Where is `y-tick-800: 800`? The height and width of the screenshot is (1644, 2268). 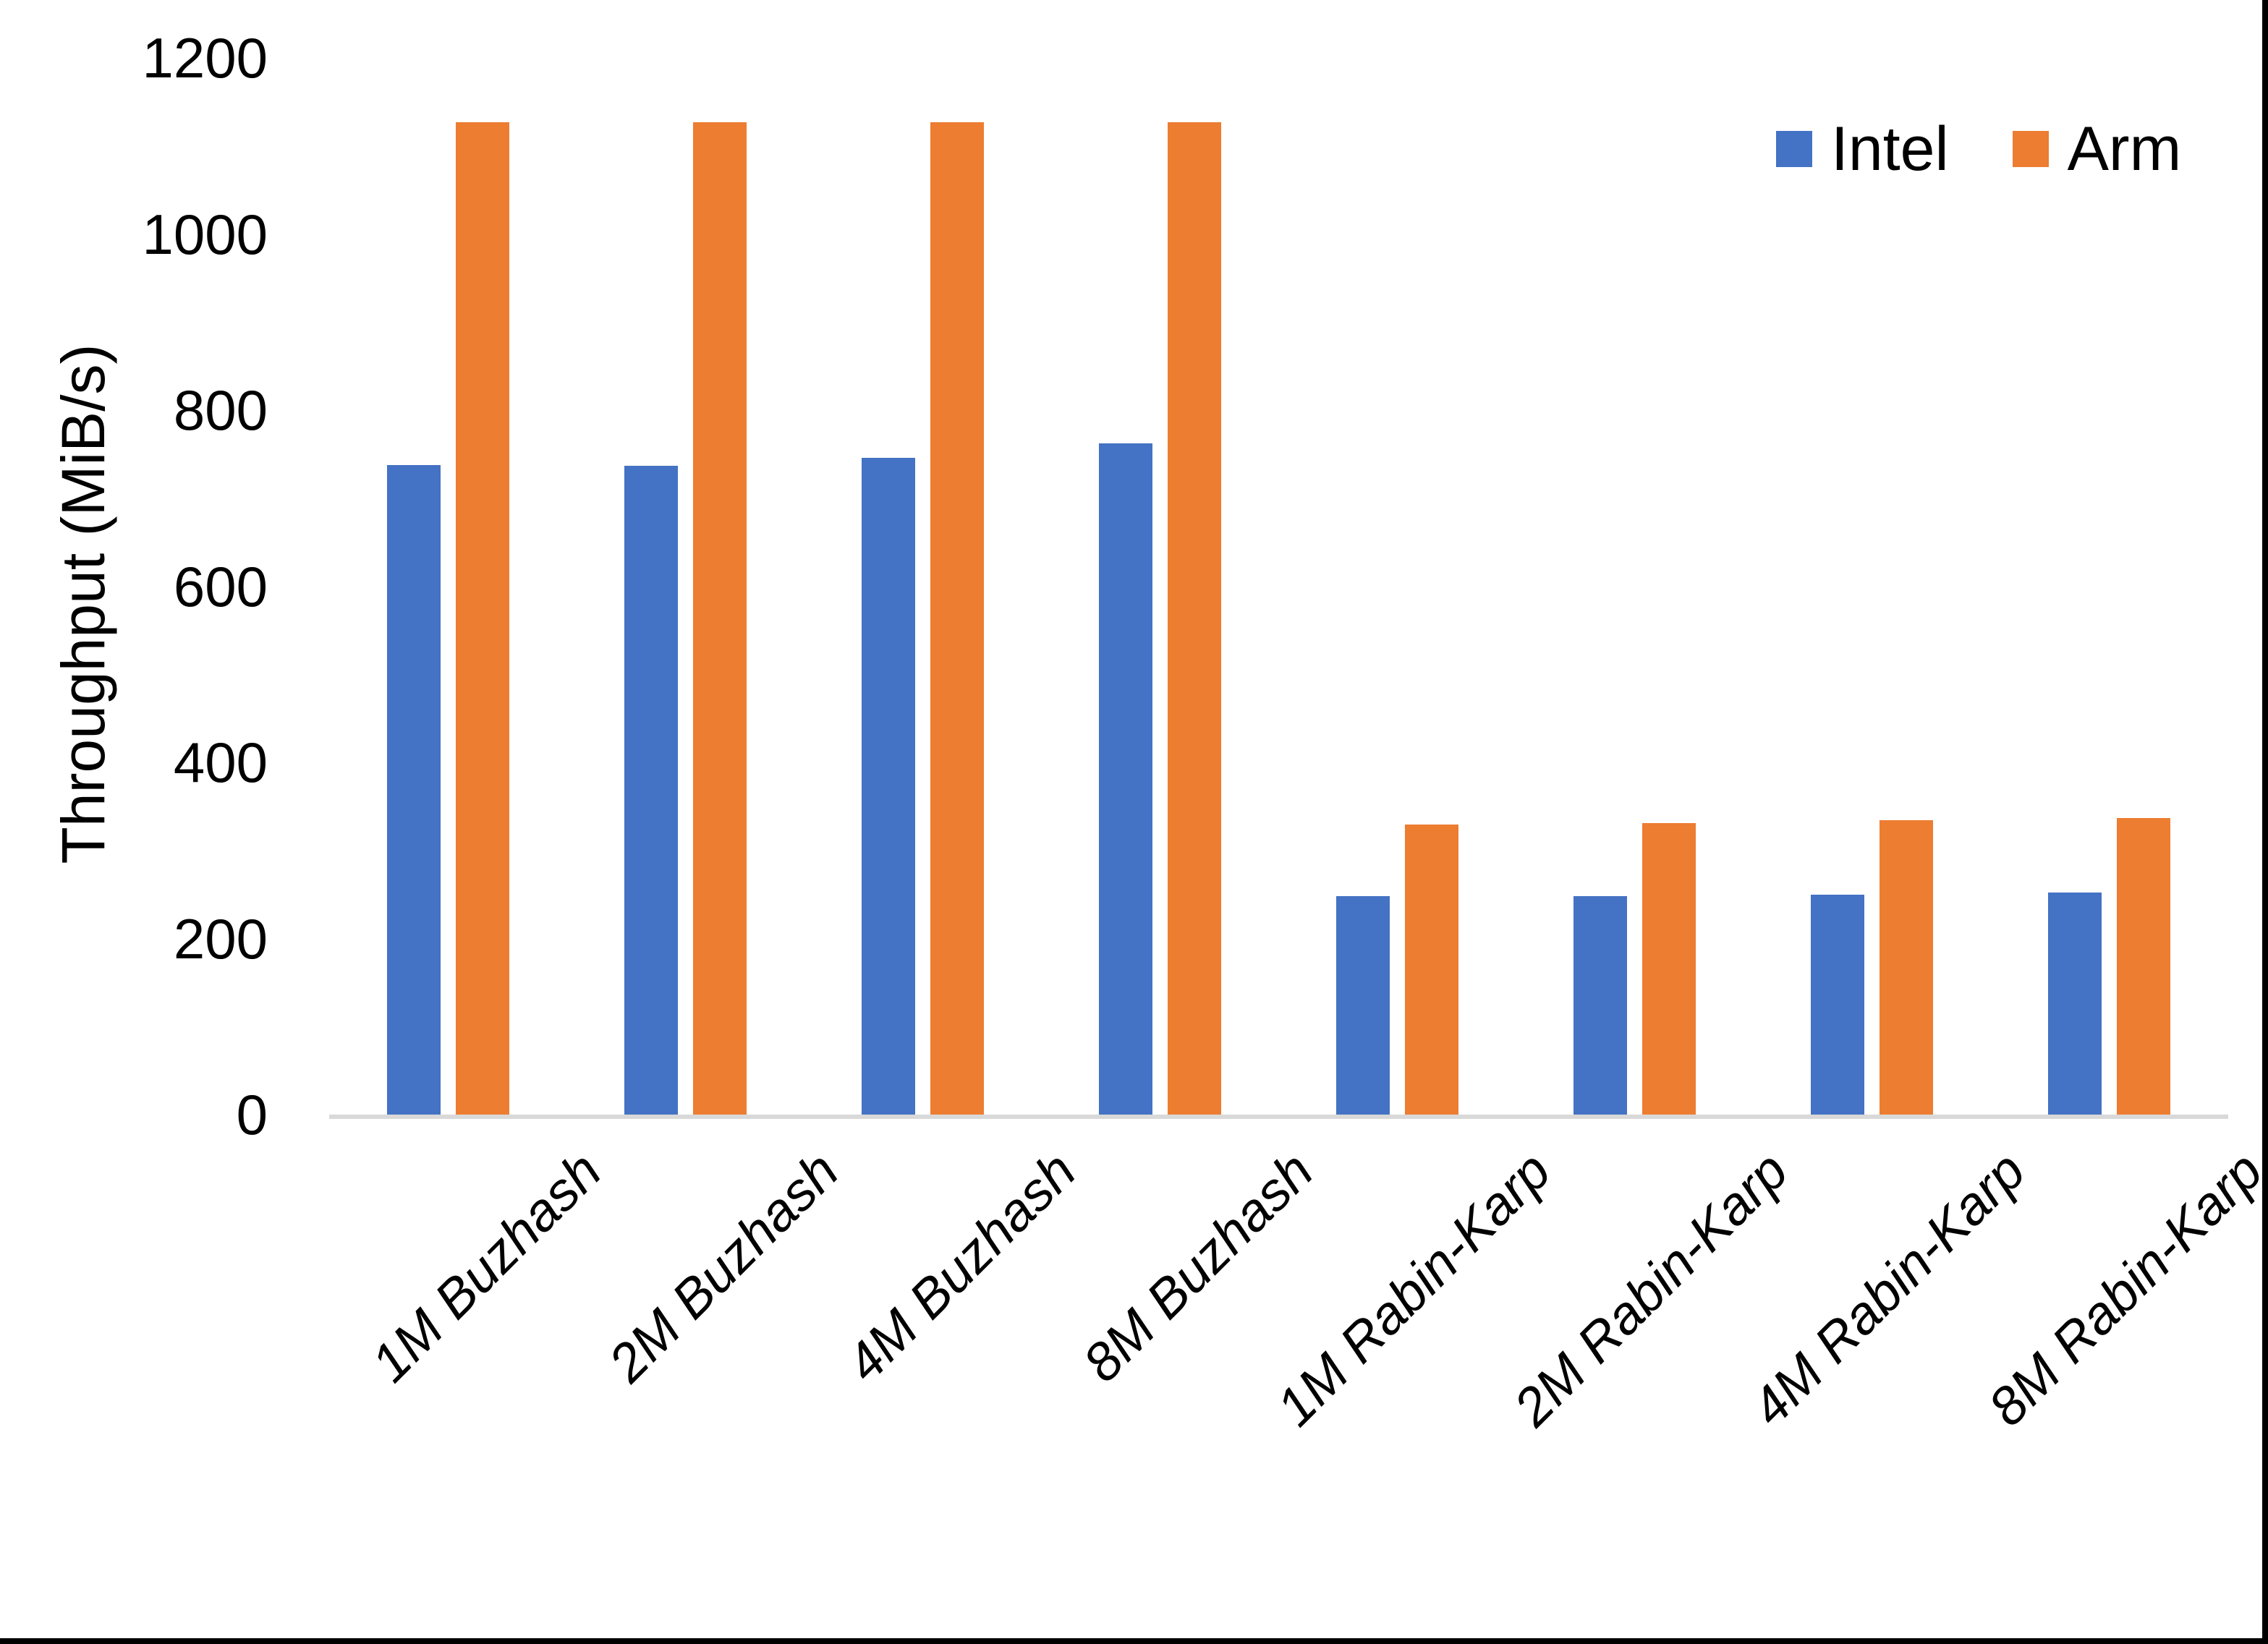
y-tick-800: 800 is located at coordinates (220, 410).